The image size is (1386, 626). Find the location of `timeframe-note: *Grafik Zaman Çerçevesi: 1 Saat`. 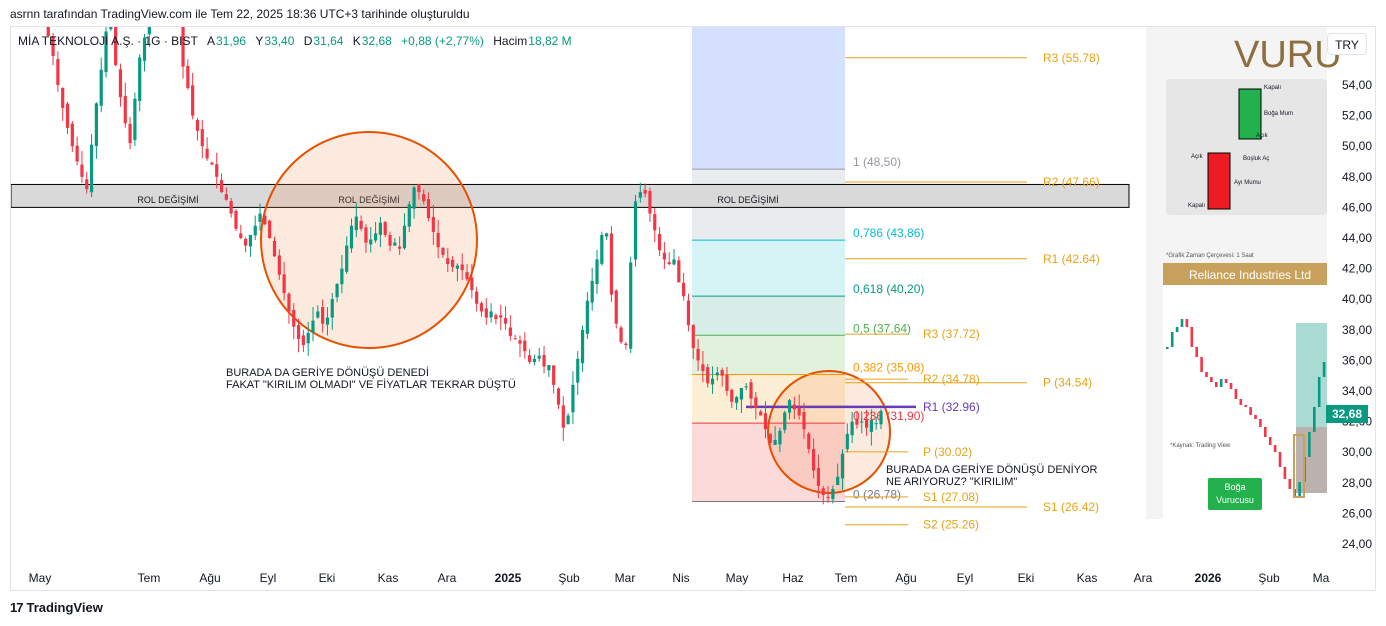

timeframe-note: *Grafik Zaman Çerçevesi: 1 Saat is located at coordinates (1210, 256).